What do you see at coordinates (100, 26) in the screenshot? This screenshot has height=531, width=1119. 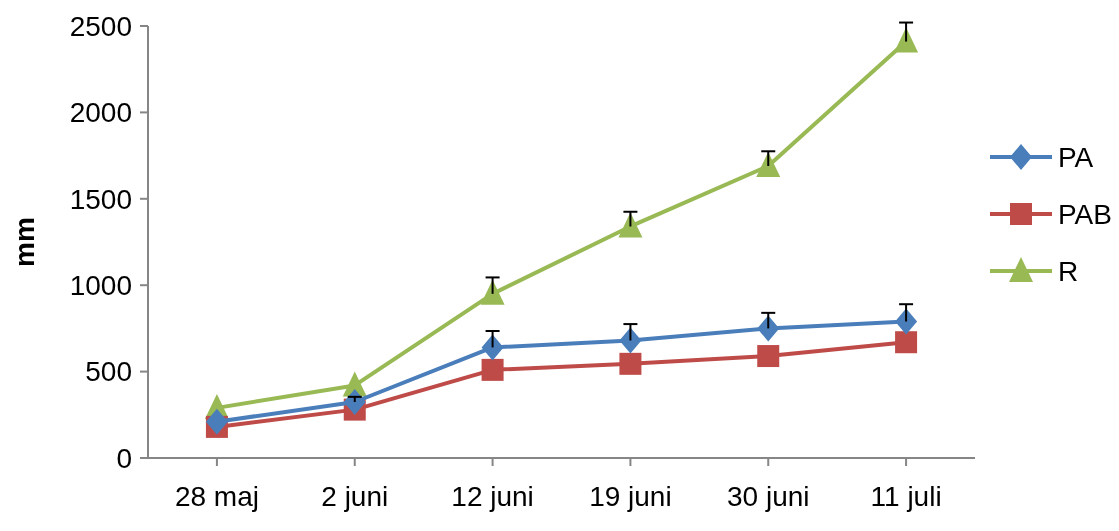 I see `y-tick-label: 2500` at bounding box center [100, 26].